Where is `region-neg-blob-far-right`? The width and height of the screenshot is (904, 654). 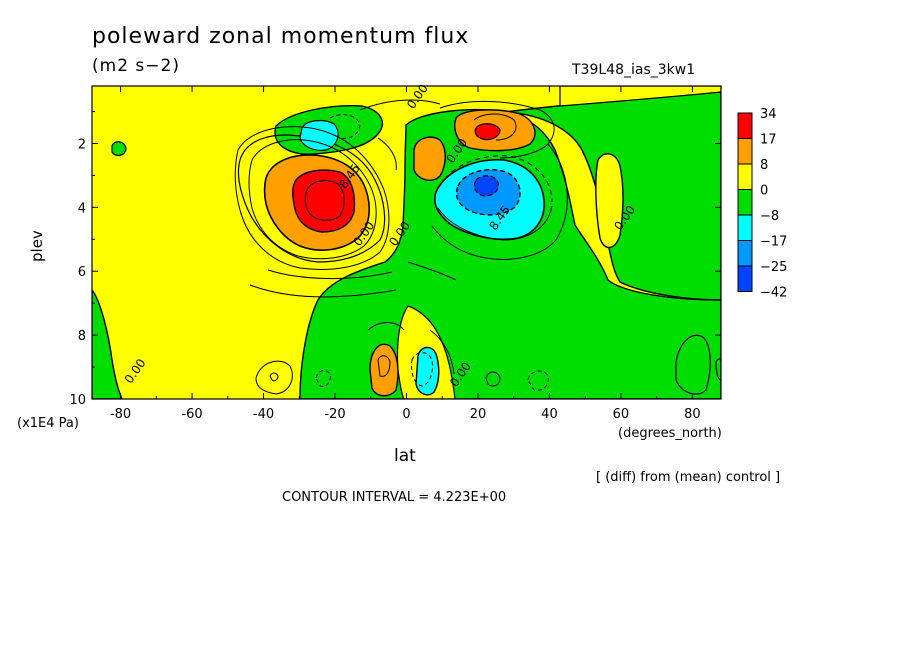 region-neg-blob-far-right is located at coordinates (718, 369).